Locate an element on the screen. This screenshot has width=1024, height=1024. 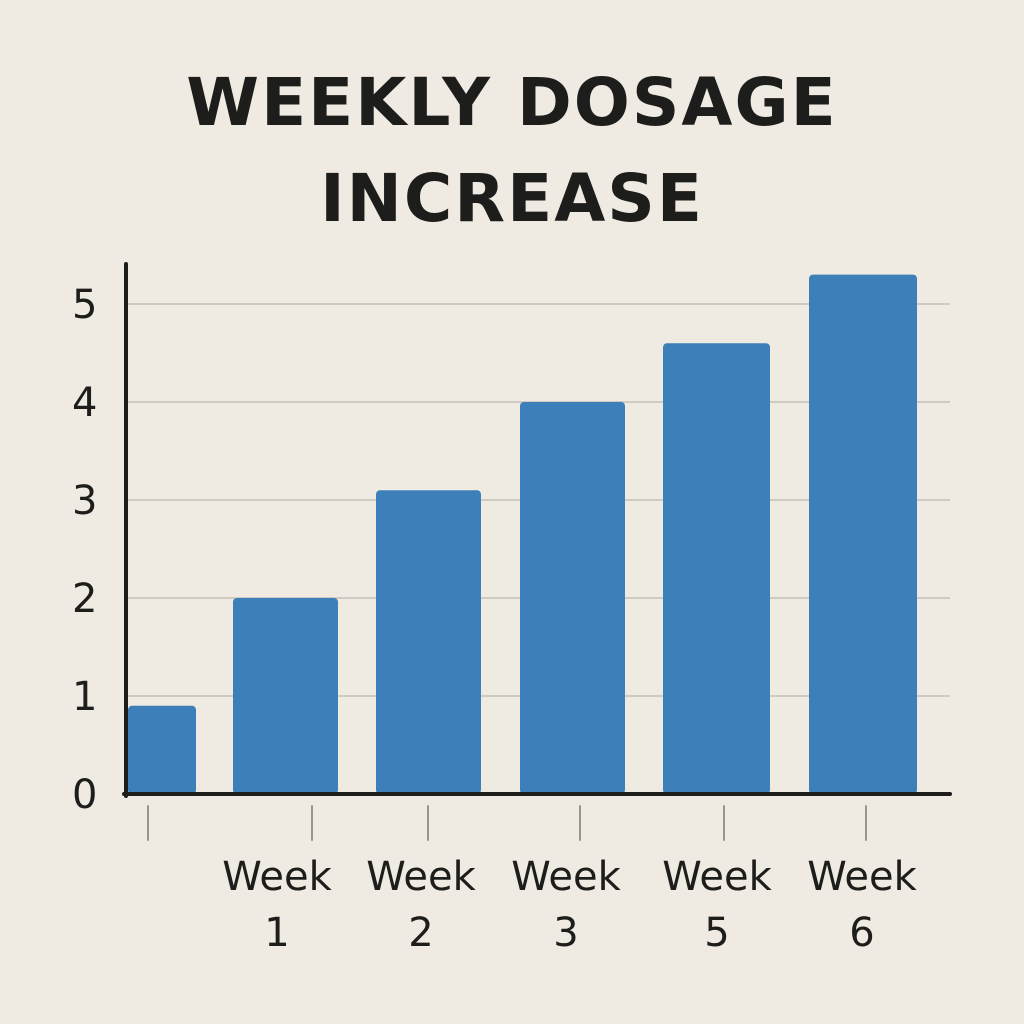
y-tick-label: 2 is located at coordinates (84, 599).